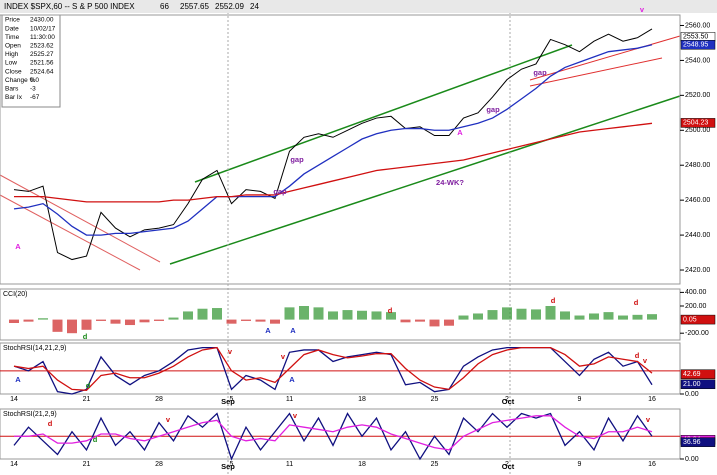 The height and width of the screenshot is (475, 717). I want to click on info-label: Bar Ix, so click(14, 97).